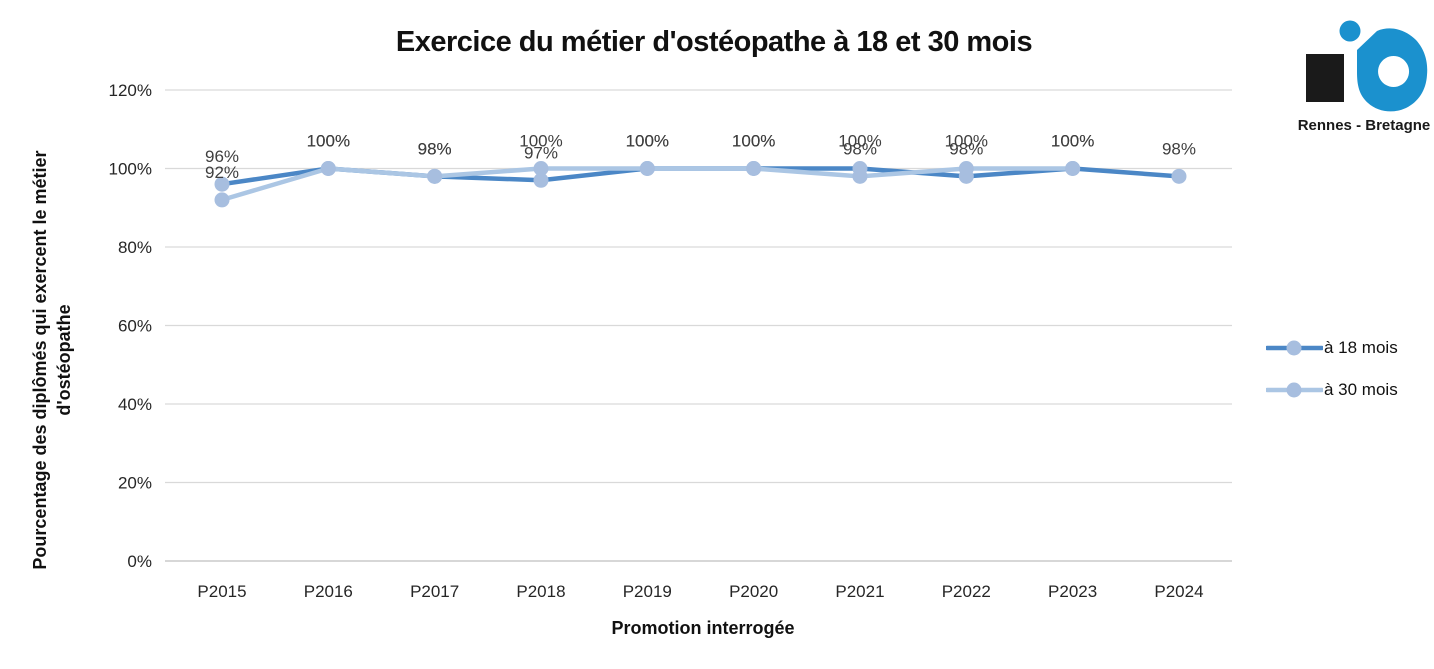 The height and width of the screenshot is (669, 1434). Describe the element at coordinates (1364, 125) in the screenshot. I see `logo-text: Rennes - Bretagne` at that location.